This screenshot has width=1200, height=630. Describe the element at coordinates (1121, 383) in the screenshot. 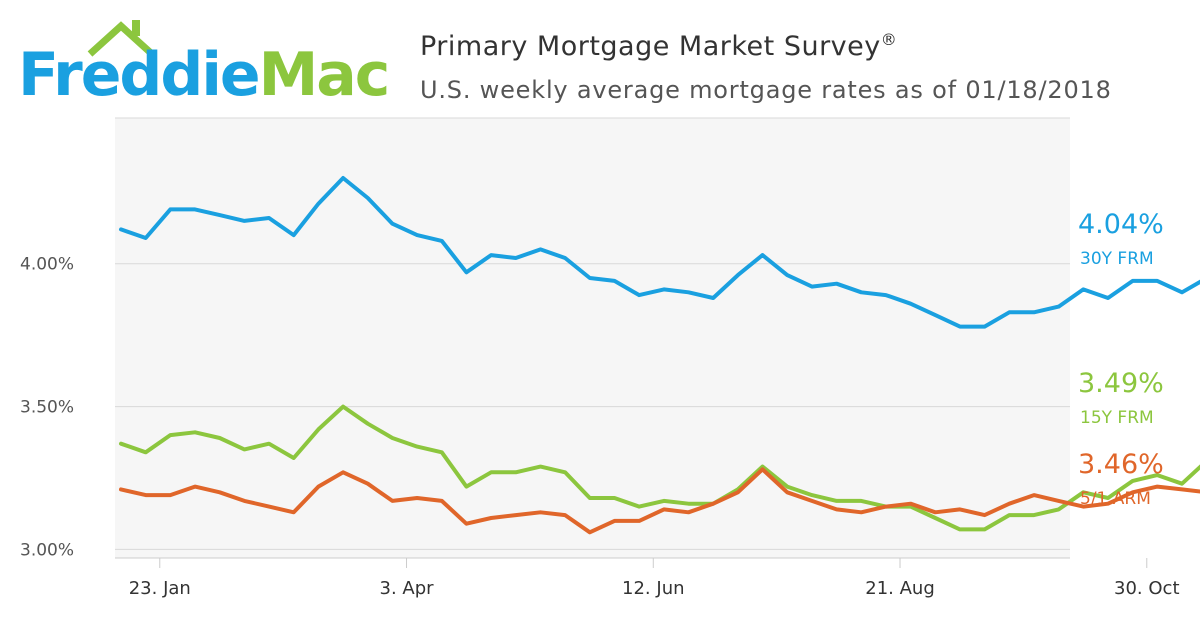

I see `end-value-15y-frm: 3.49%` at that location.